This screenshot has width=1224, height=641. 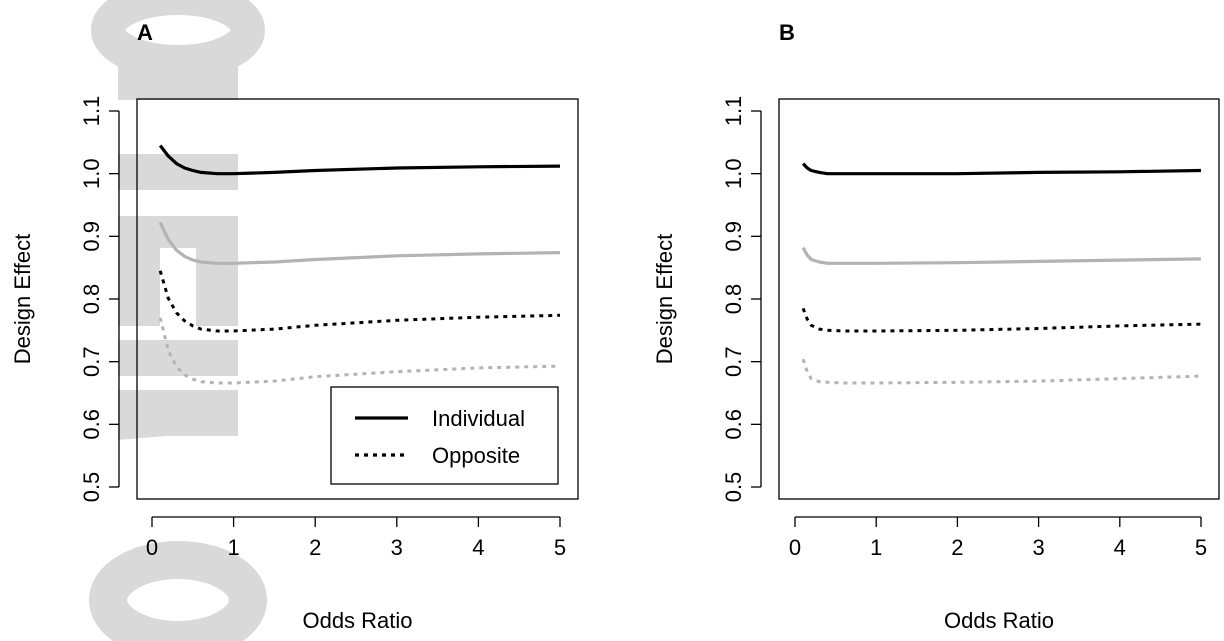 I want to click on legend-label: Opposite, so click(x=476, y=455).